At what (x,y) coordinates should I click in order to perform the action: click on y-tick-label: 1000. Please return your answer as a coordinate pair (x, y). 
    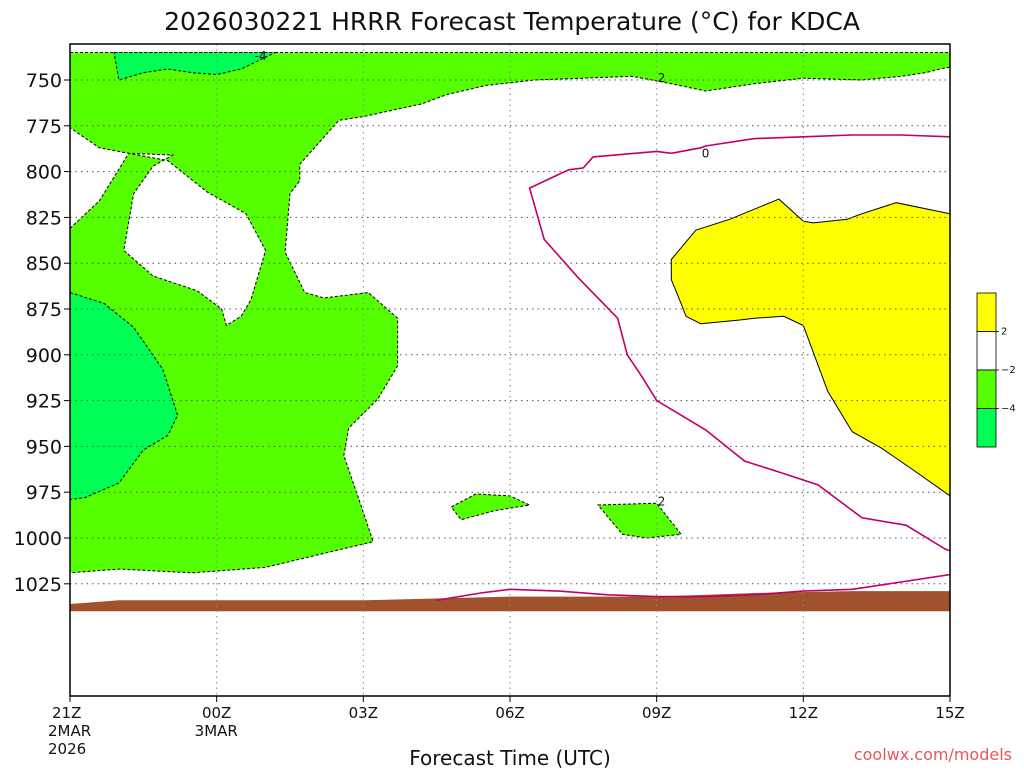
    Looking at the image, I should click on (38, 539).